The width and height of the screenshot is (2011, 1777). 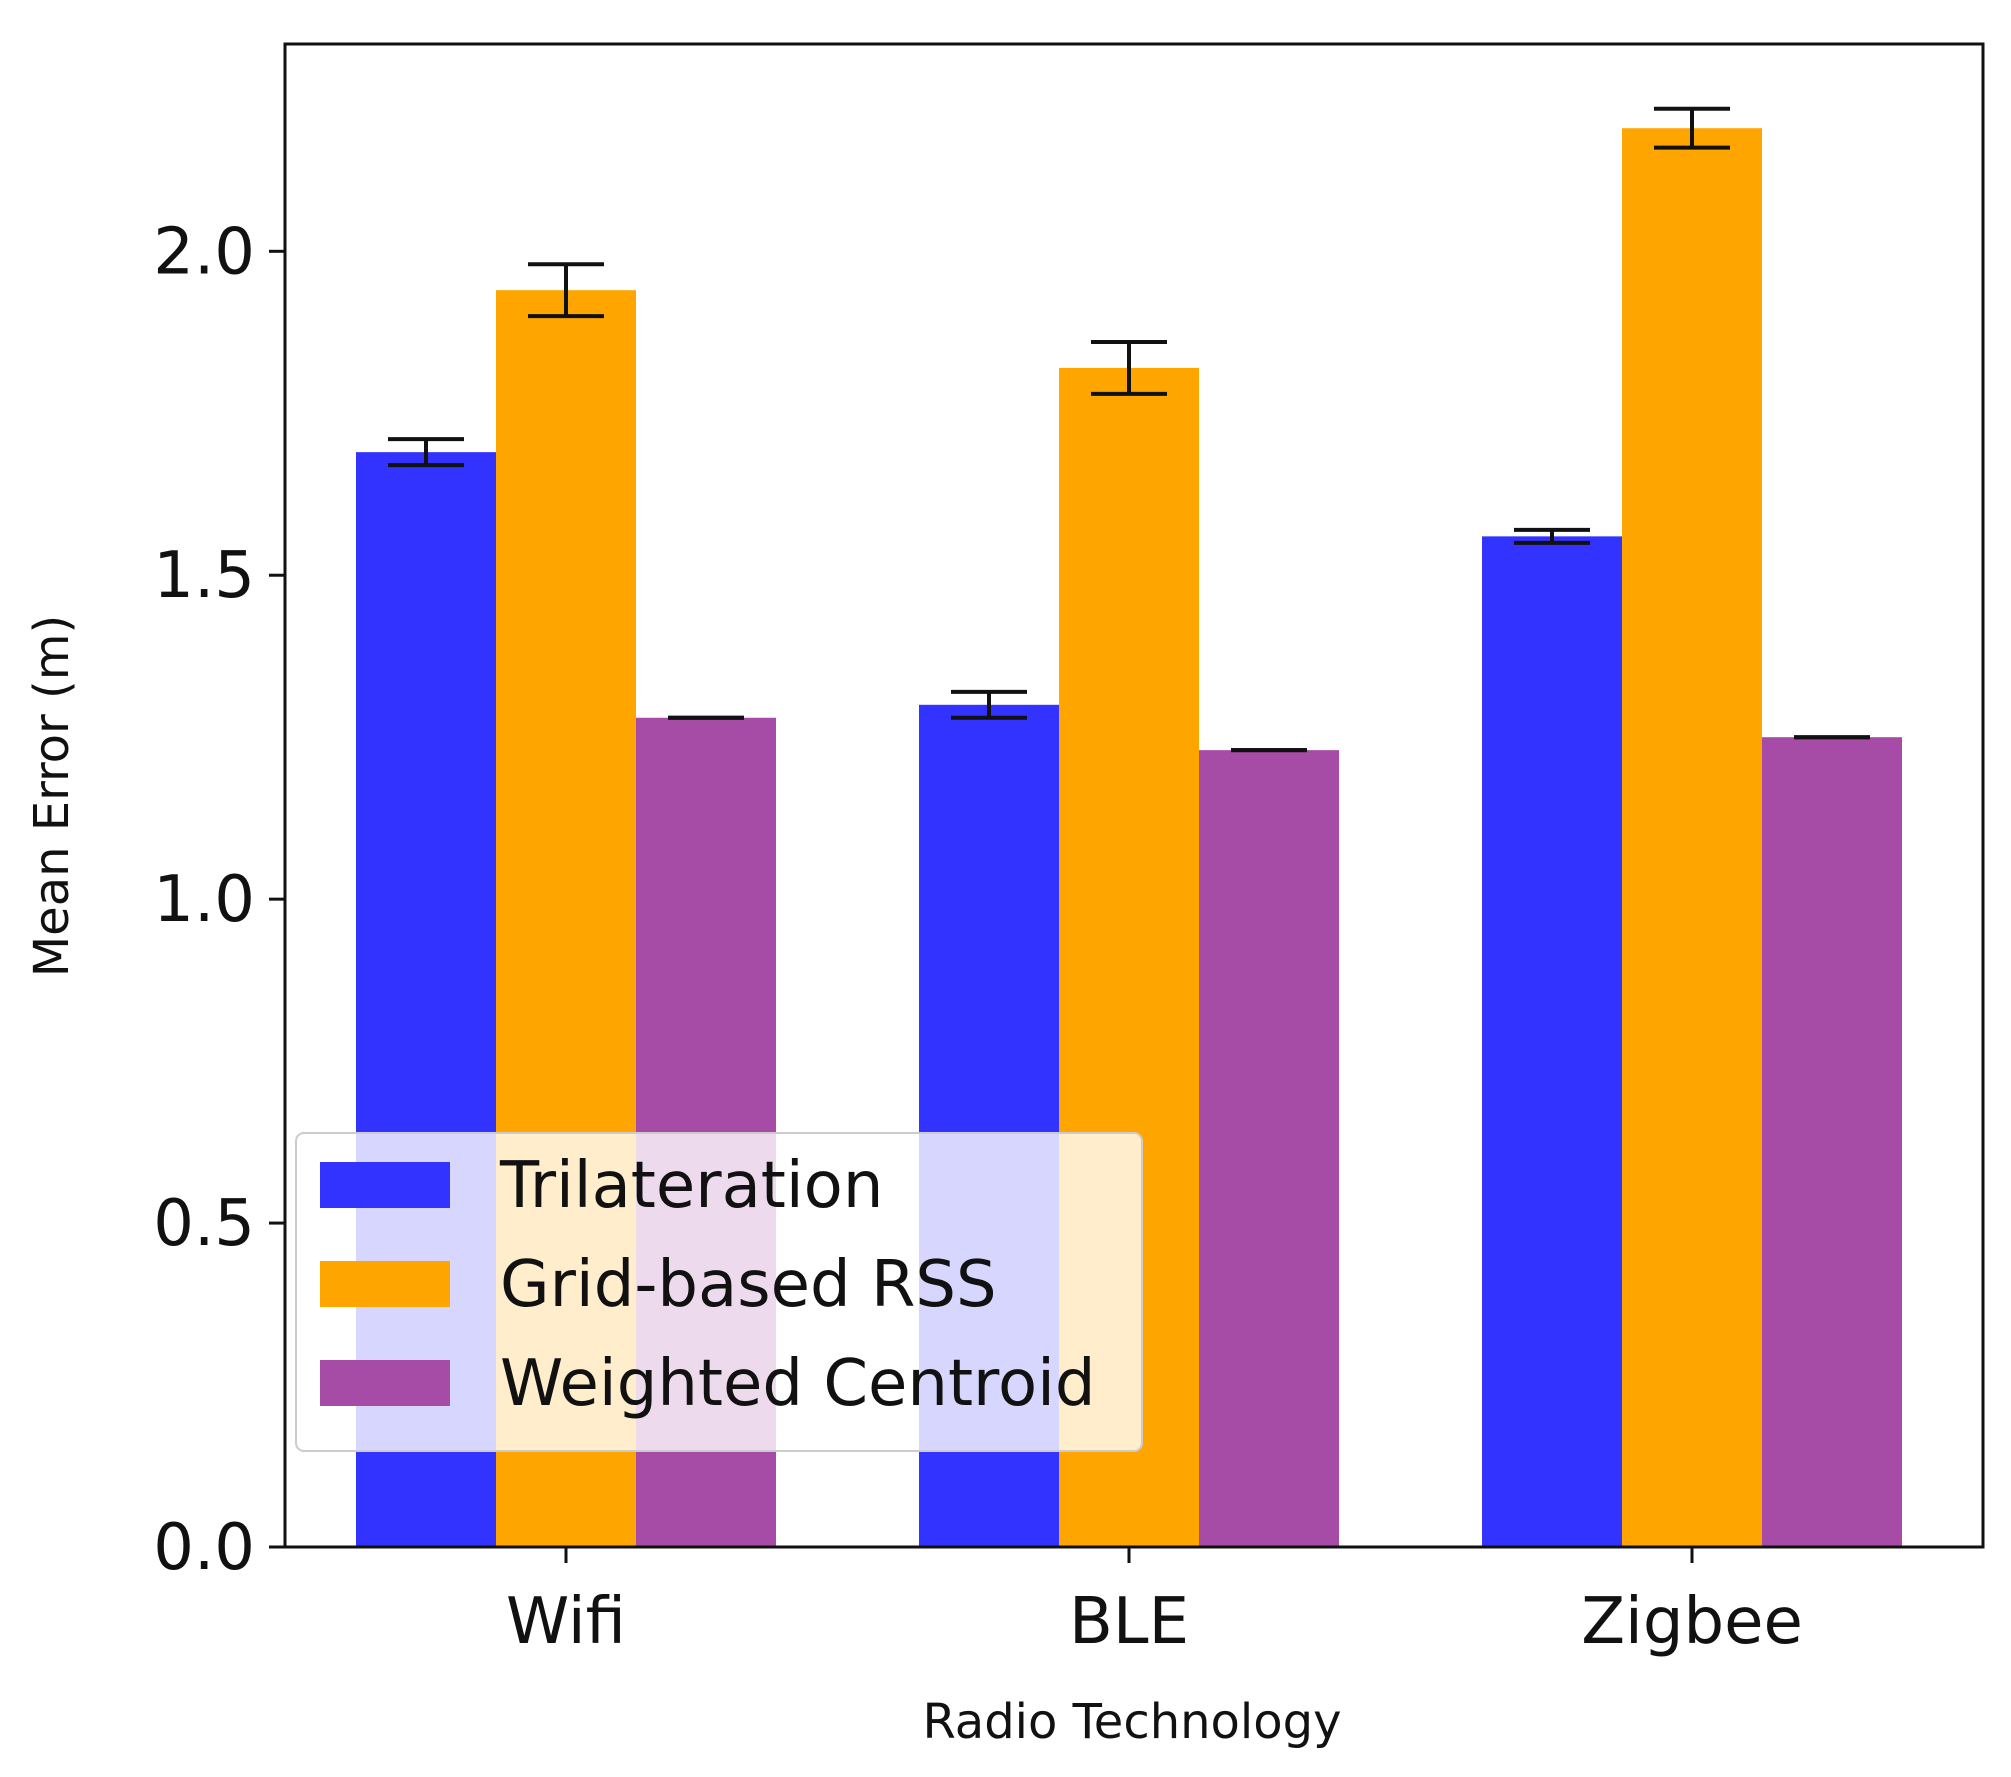 I want to click on x-tick-label-ble: BLE, so click(x=1129, y=1622).